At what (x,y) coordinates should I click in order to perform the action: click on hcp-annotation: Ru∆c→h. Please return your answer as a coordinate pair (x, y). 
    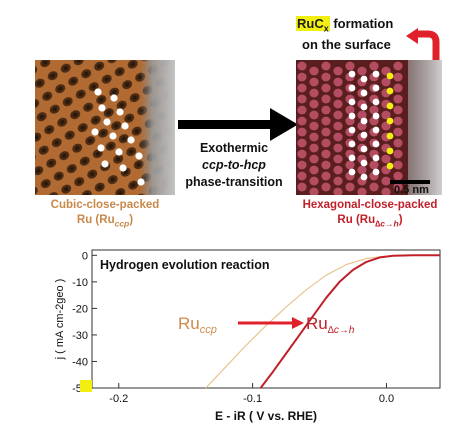
    Looking at the image, I should click on (330, 325).